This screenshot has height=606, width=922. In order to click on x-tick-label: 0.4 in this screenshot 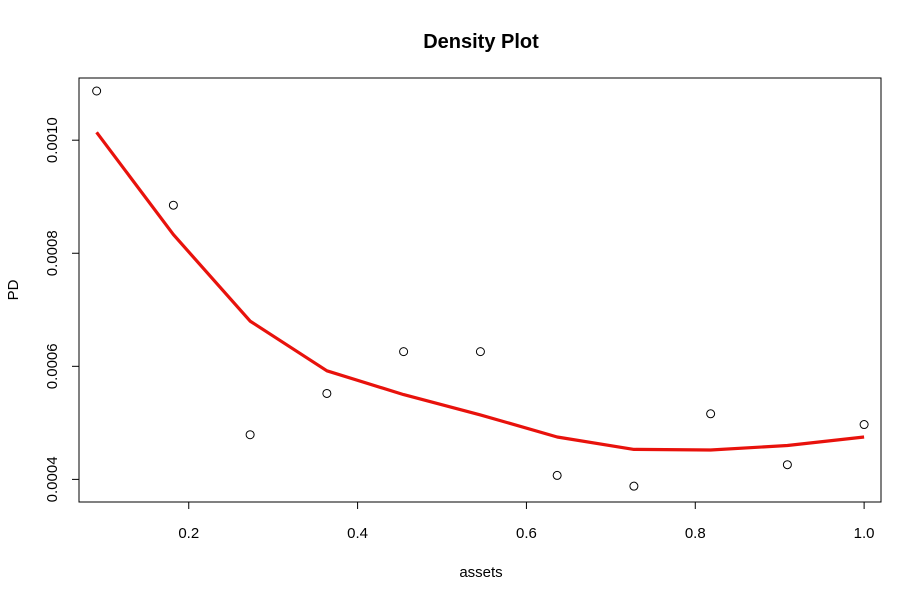, I will do `click(357, 533)`.